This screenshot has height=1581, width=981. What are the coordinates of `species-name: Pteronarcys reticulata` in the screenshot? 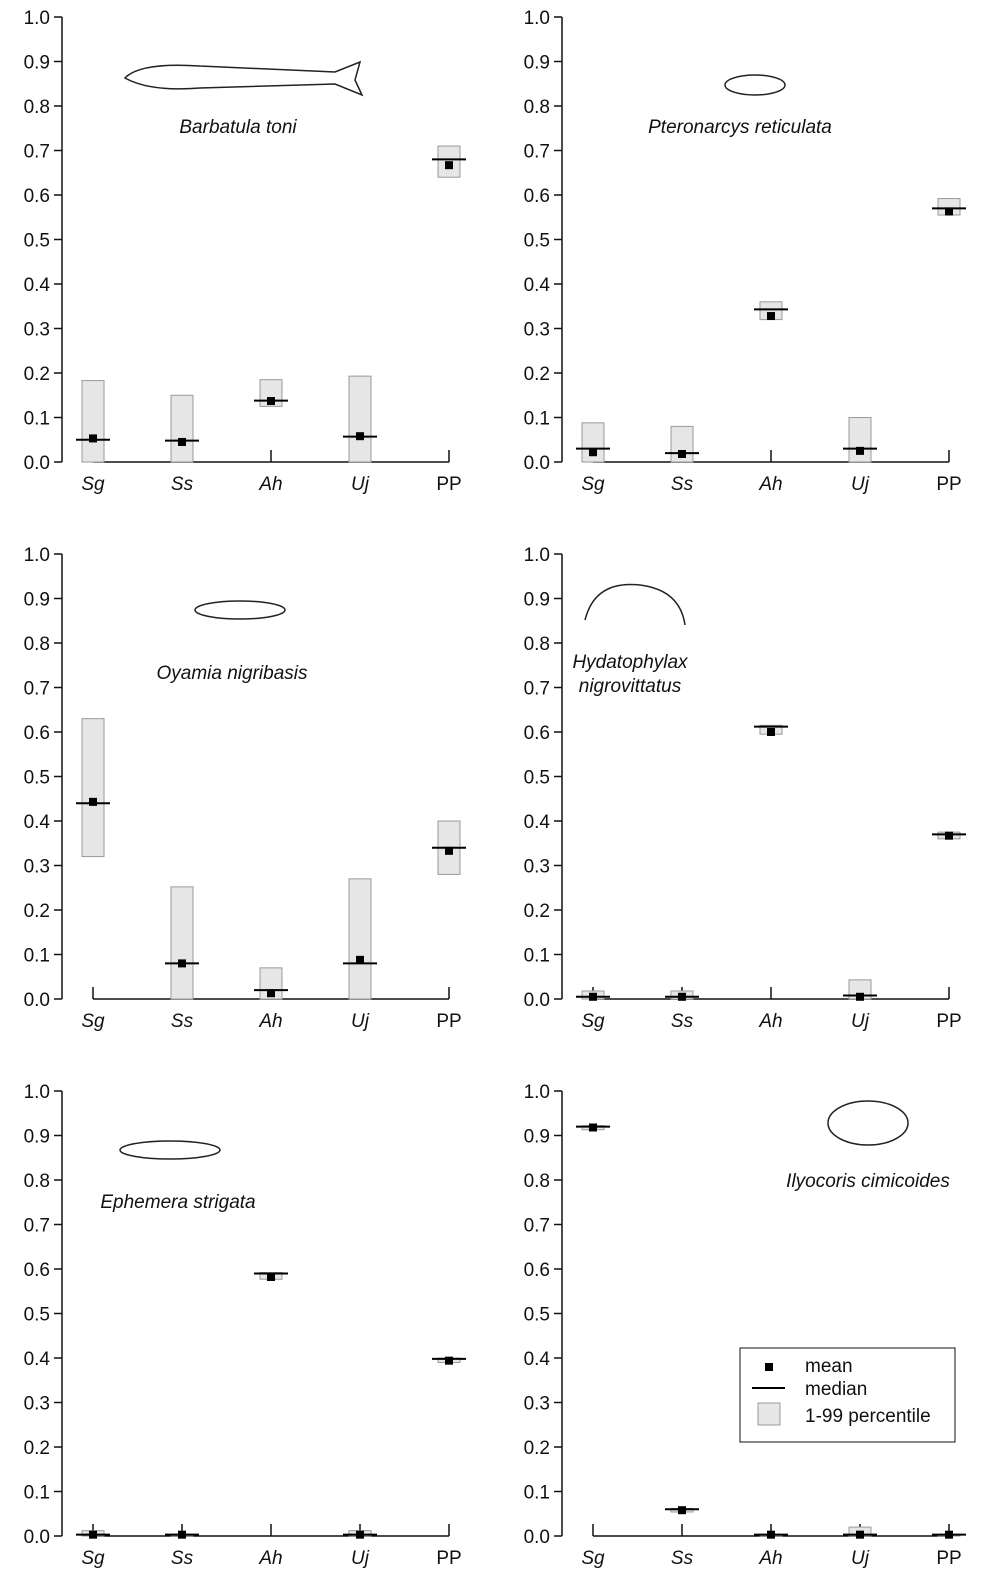 It's located at (740, 127).